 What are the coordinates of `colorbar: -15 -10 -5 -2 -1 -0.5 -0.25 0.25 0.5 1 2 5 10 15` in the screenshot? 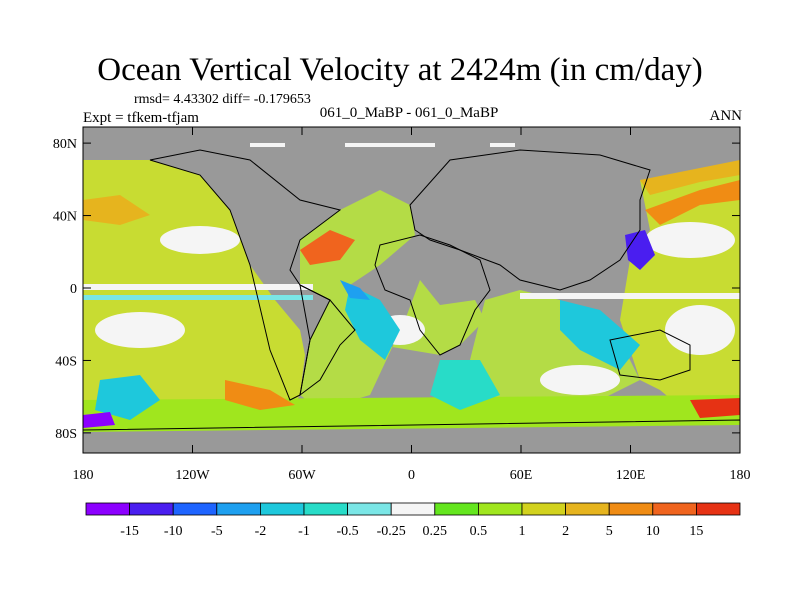 It's located at (413, 520).